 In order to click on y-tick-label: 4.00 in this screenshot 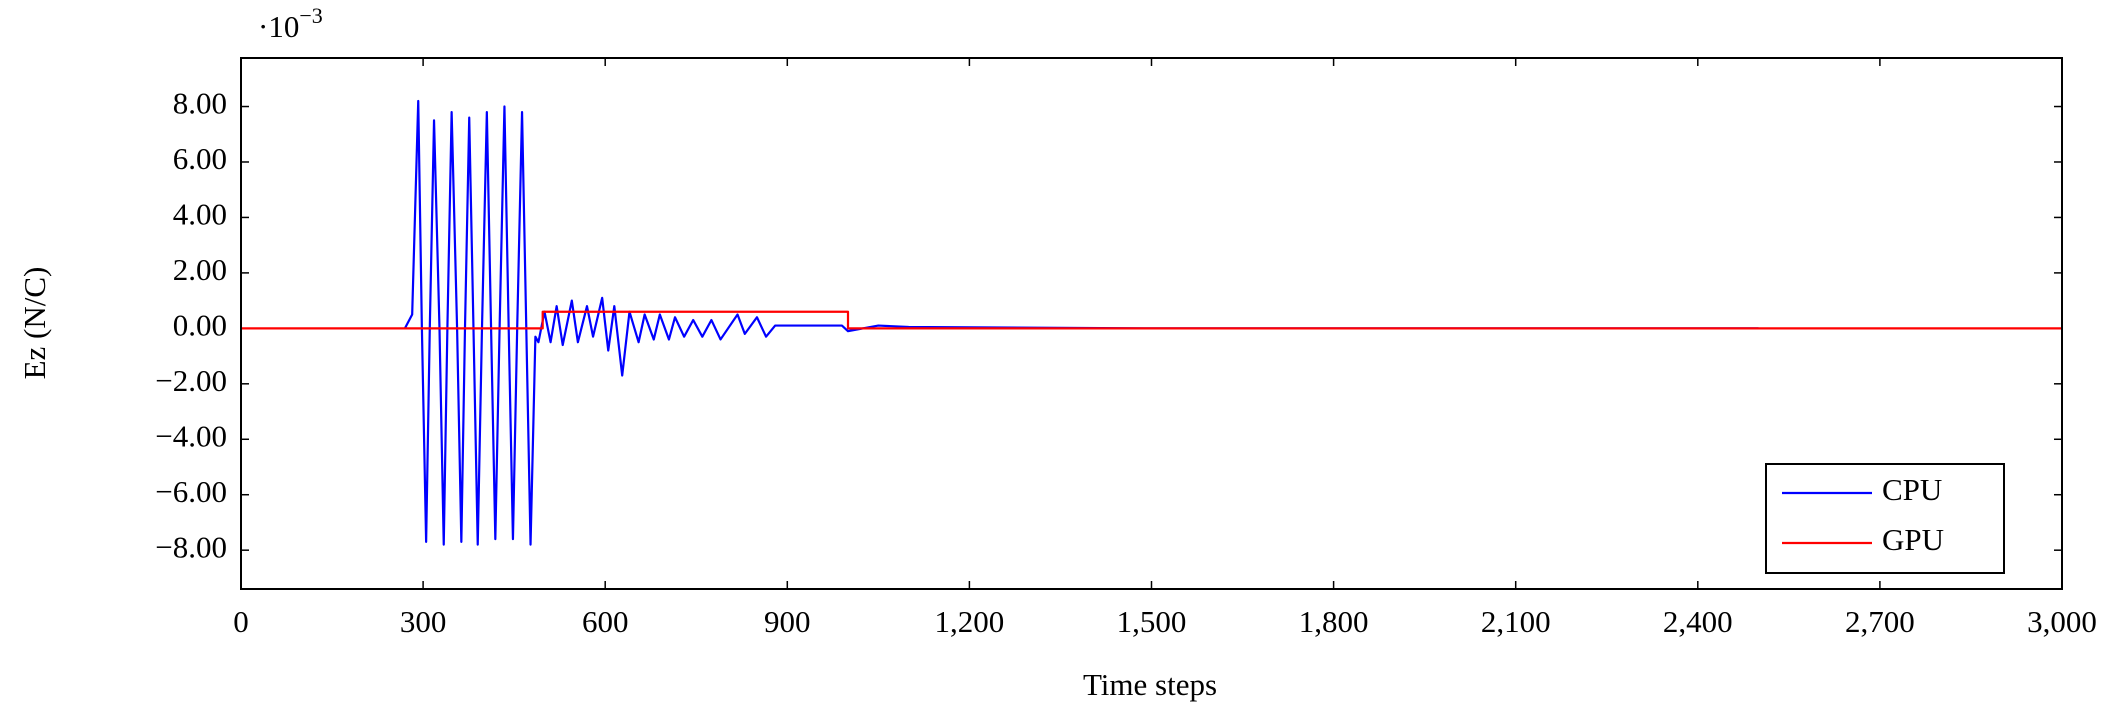, I will do `click(200, 214)`.